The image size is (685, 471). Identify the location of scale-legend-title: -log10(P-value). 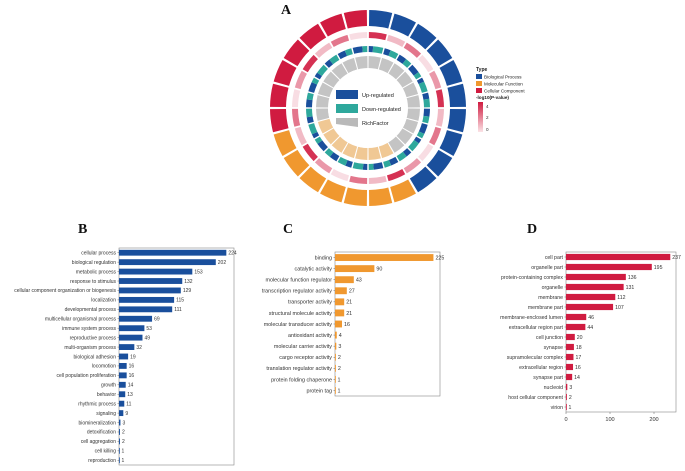
(492, 97).